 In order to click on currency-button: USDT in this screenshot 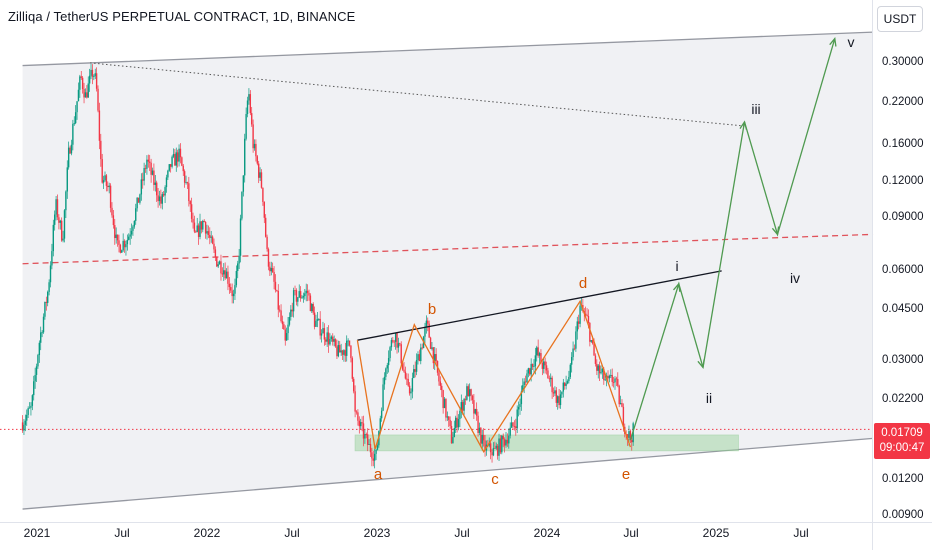, I will do `click(900, 19)`.